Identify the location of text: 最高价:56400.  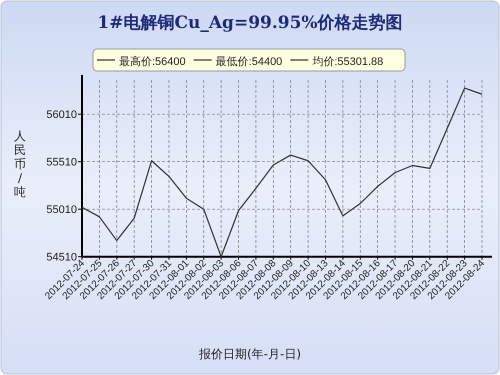
(152, 61).